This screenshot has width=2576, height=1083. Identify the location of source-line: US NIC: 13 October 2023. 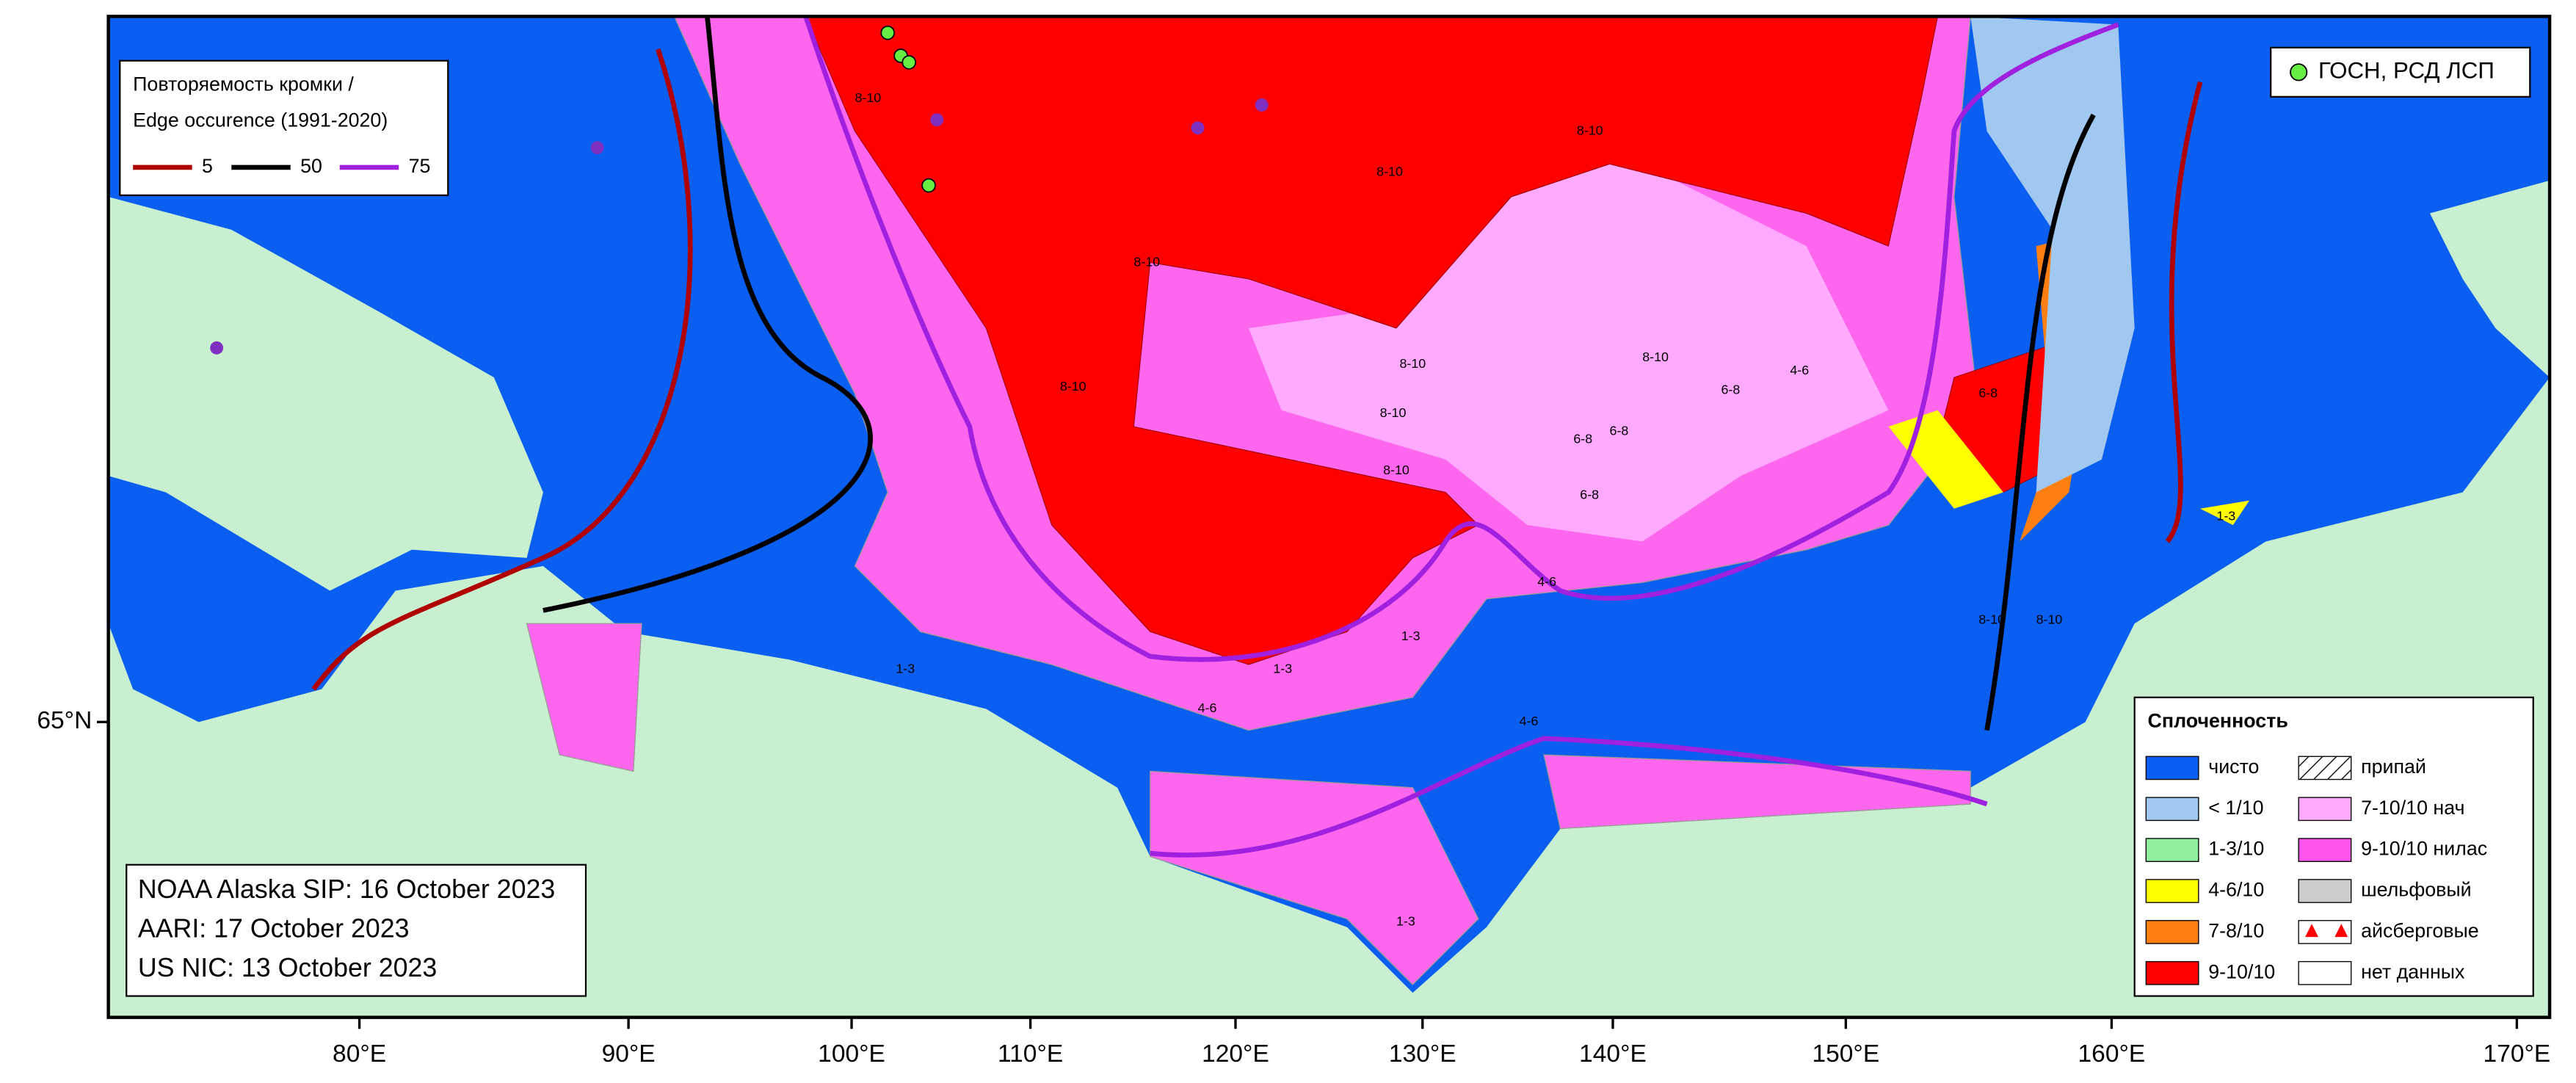
(288, 968).